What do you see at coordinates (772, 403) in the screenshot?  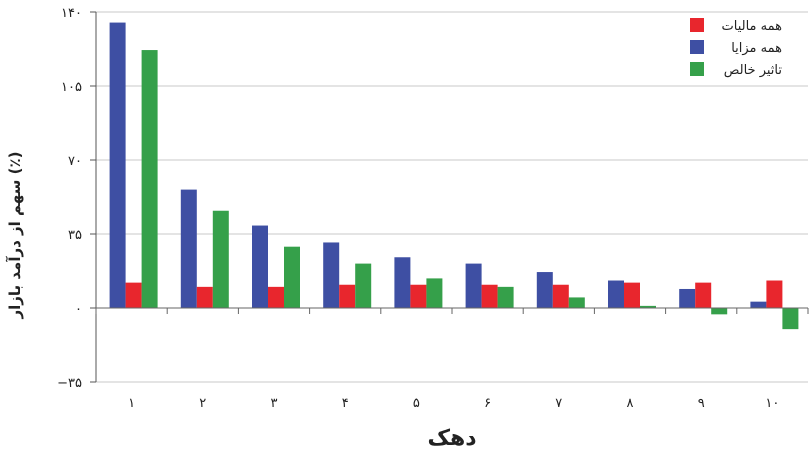 I see `x-tick-label: ۱۰` at bounding box center [772, 403].